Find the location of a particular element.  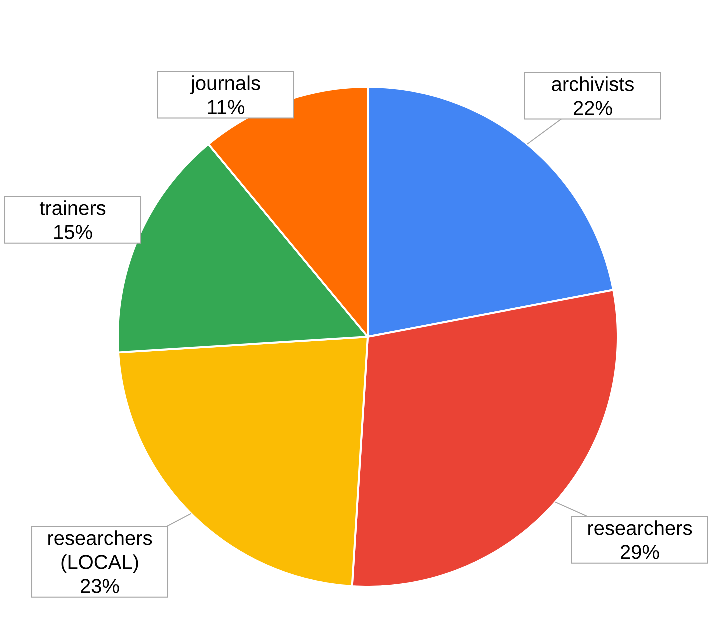

slice-label: trainers is located at coordinates (73, 208).